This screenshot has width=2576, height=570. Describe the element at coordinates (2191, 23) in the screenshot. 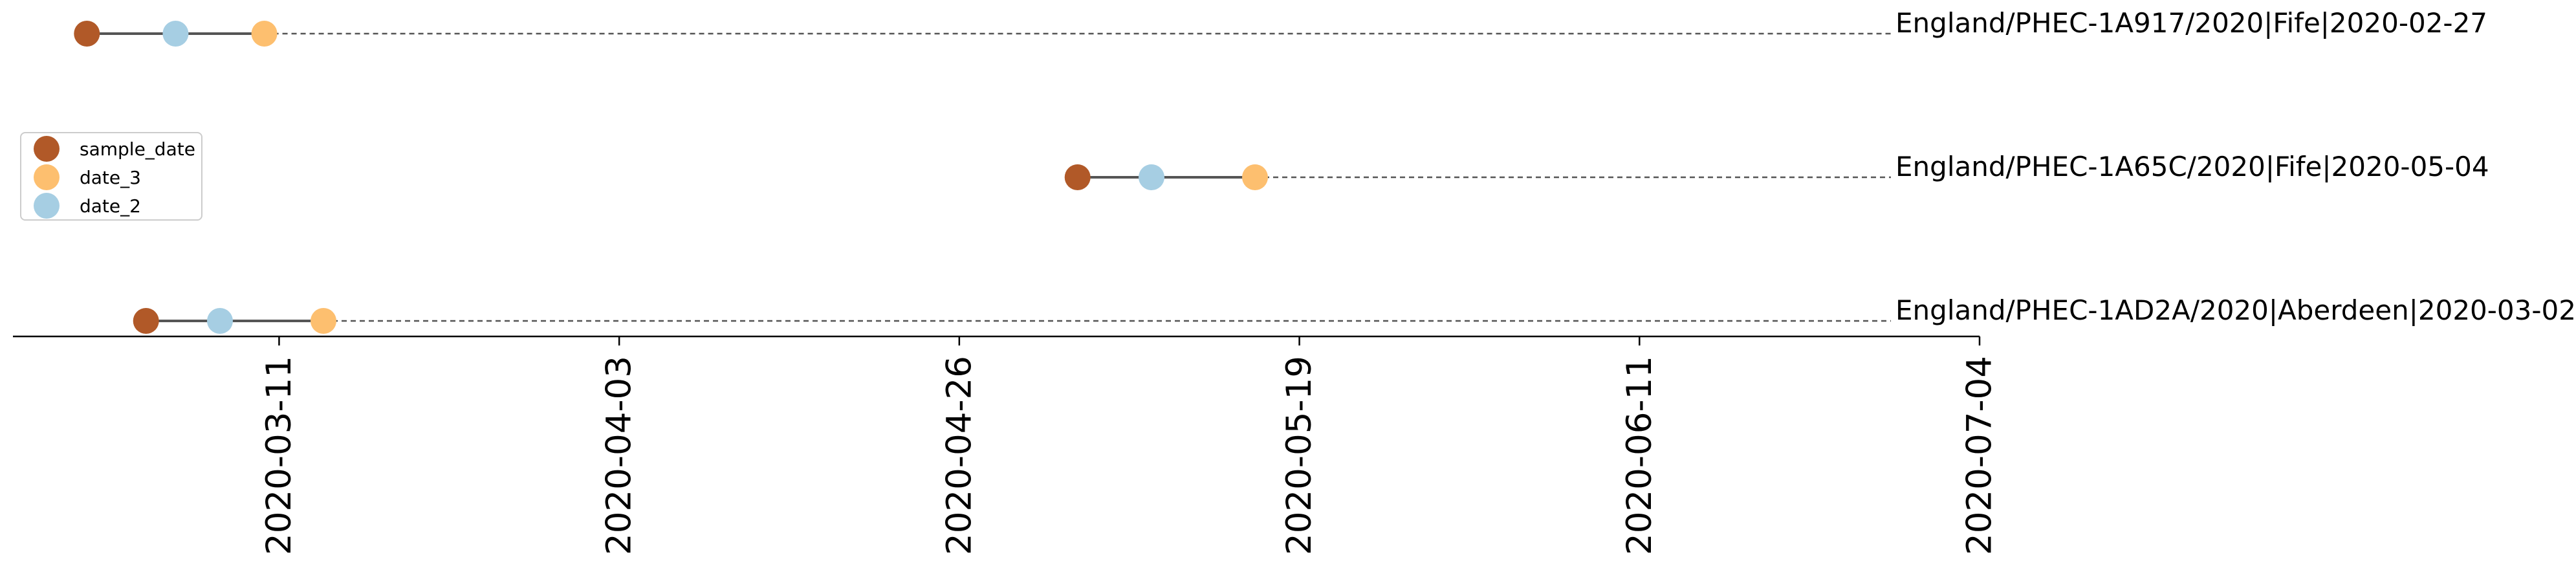

I see `row-label: England/PHEC-1A917/2020|Fife|2020-02-27` at that location.